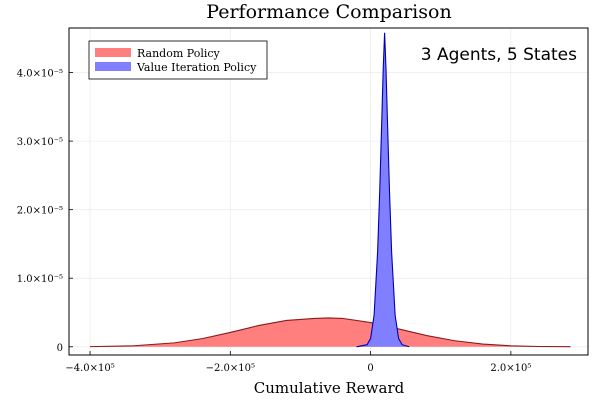  I want to click on y-axis-ticks: 0 1.0×10⁻⁵ 2.0×10⁻⁵ 3.0×10⁻⁵ 4.0×10⁻⁵, so click(45, 211).